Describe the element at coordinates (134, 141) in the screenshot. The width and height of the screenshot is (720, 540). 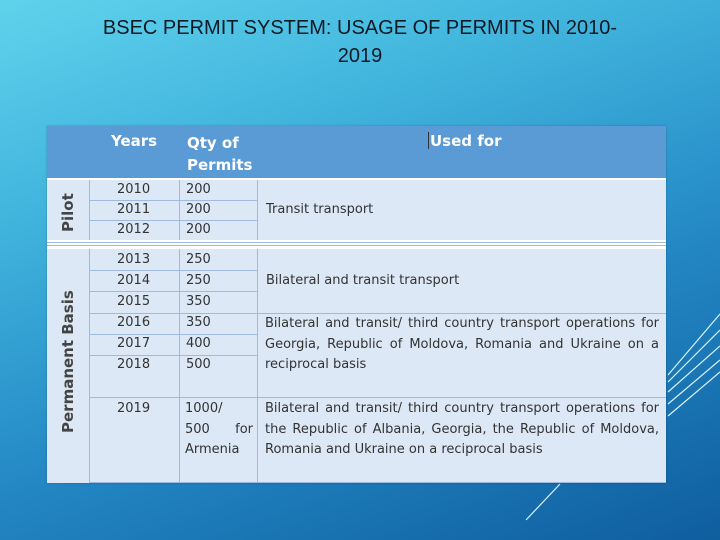
I see `header-years: Years` at that location.